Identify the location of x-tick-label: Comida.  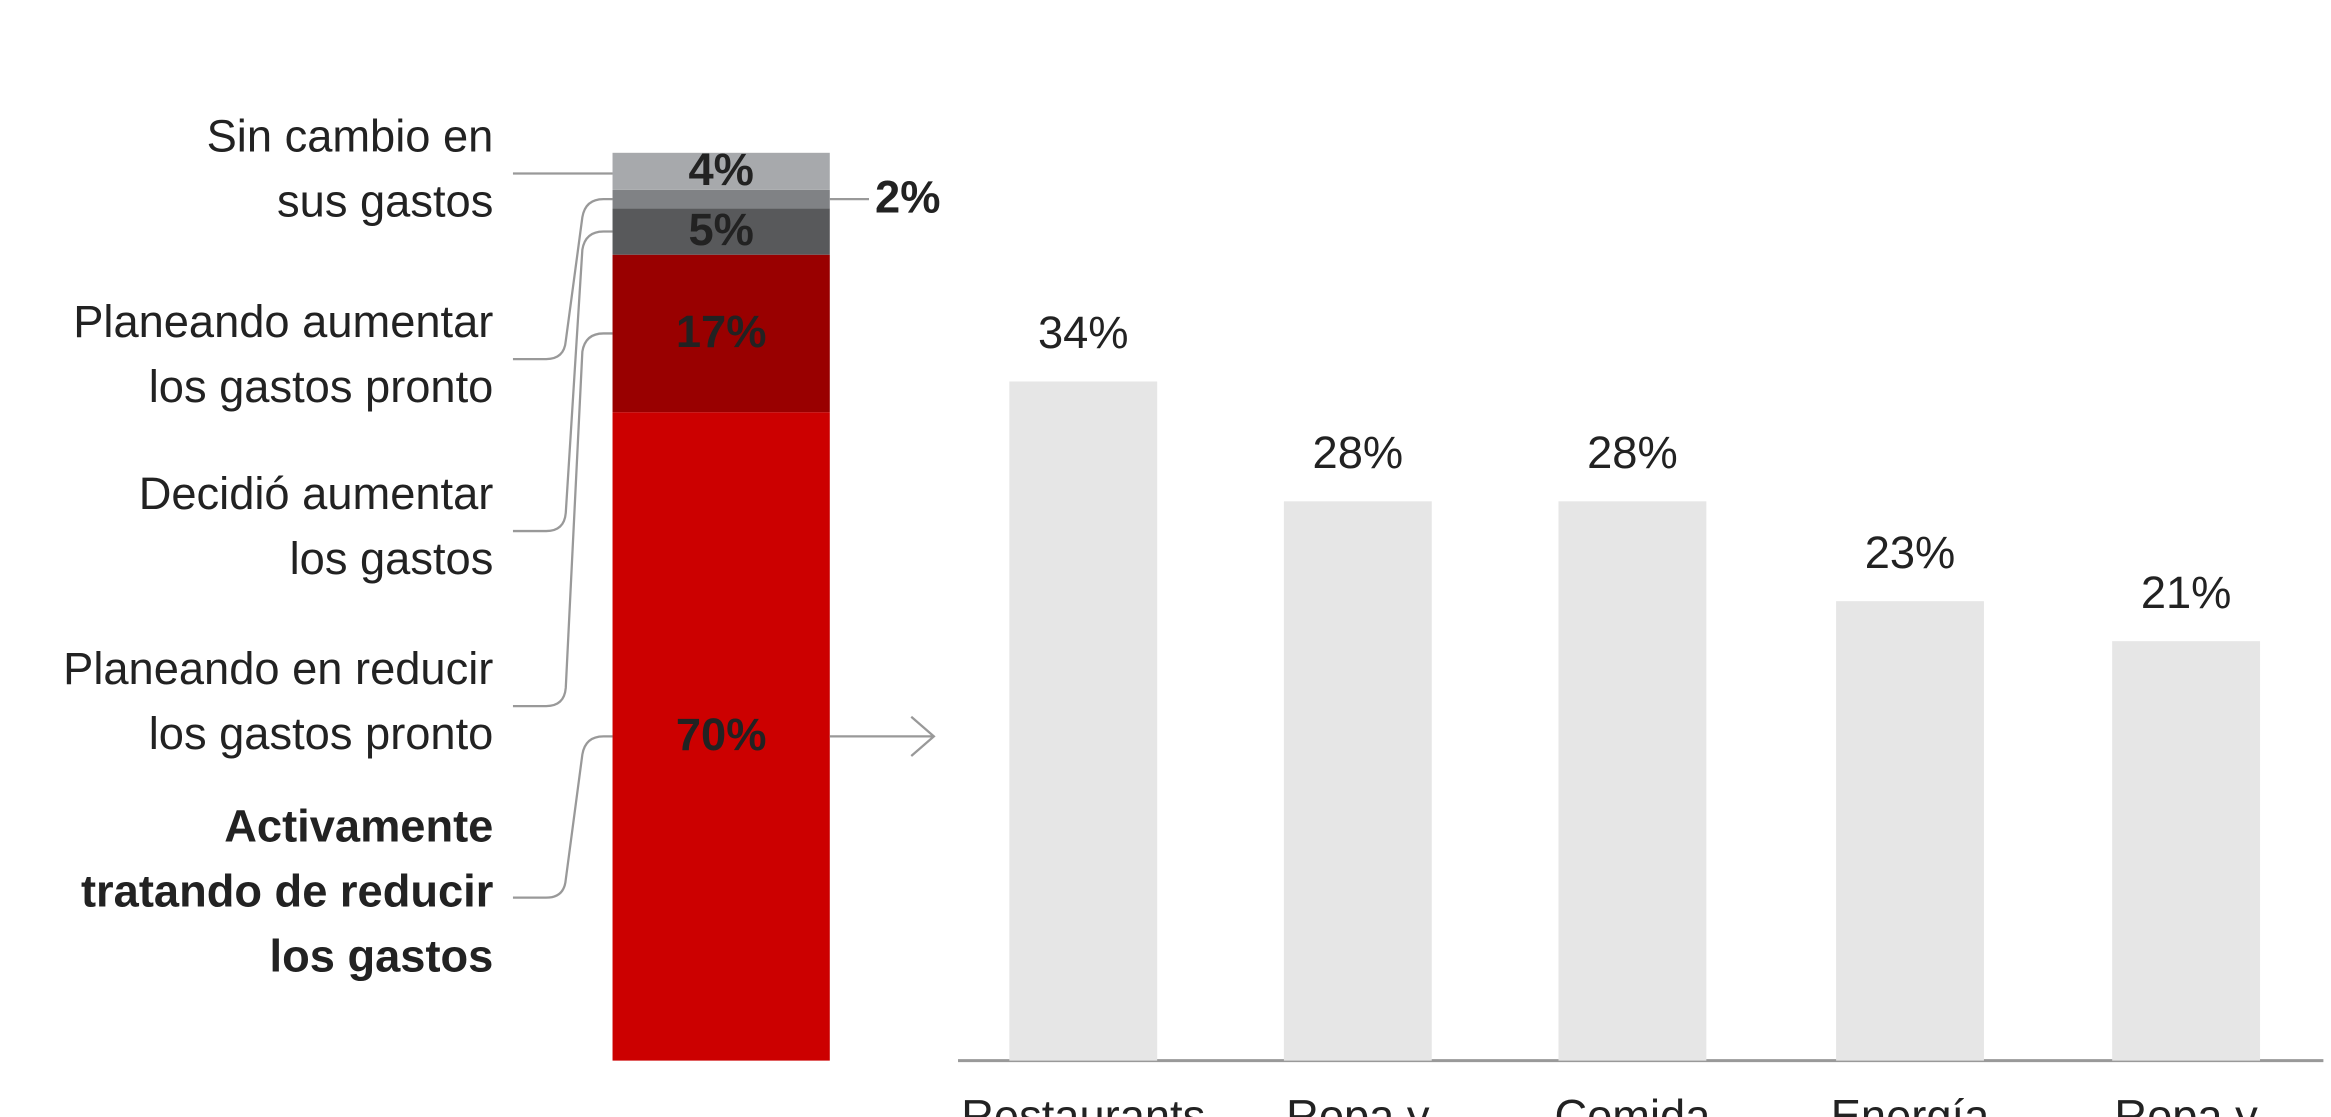
(1632, 1103).